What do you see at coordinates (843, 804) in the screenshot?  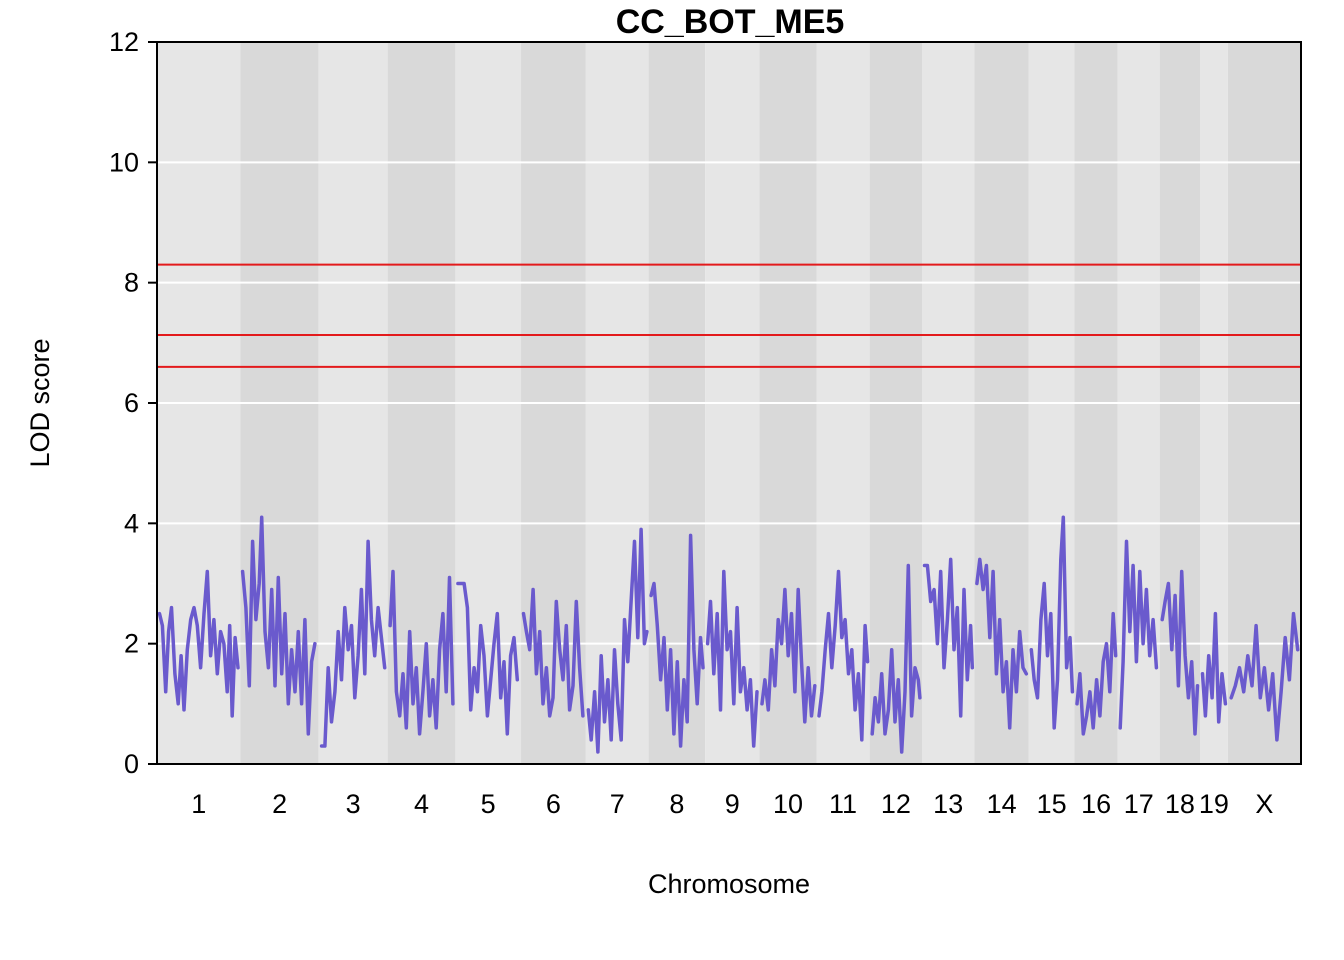 I see `x-tick-label-11: 11` at bounding box center [843, 804].